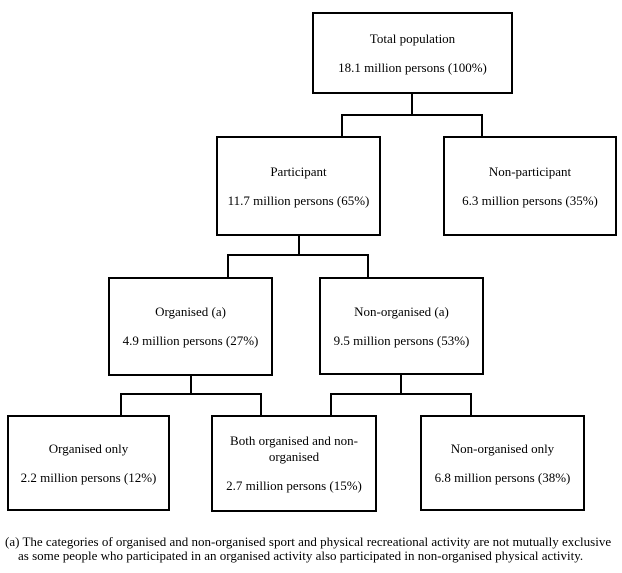 The width and height of the screenshot is (622, 573). Describe the element at coordinates (502, 448) in the screenshot. I see `node-title: Non-organised only` at that location.